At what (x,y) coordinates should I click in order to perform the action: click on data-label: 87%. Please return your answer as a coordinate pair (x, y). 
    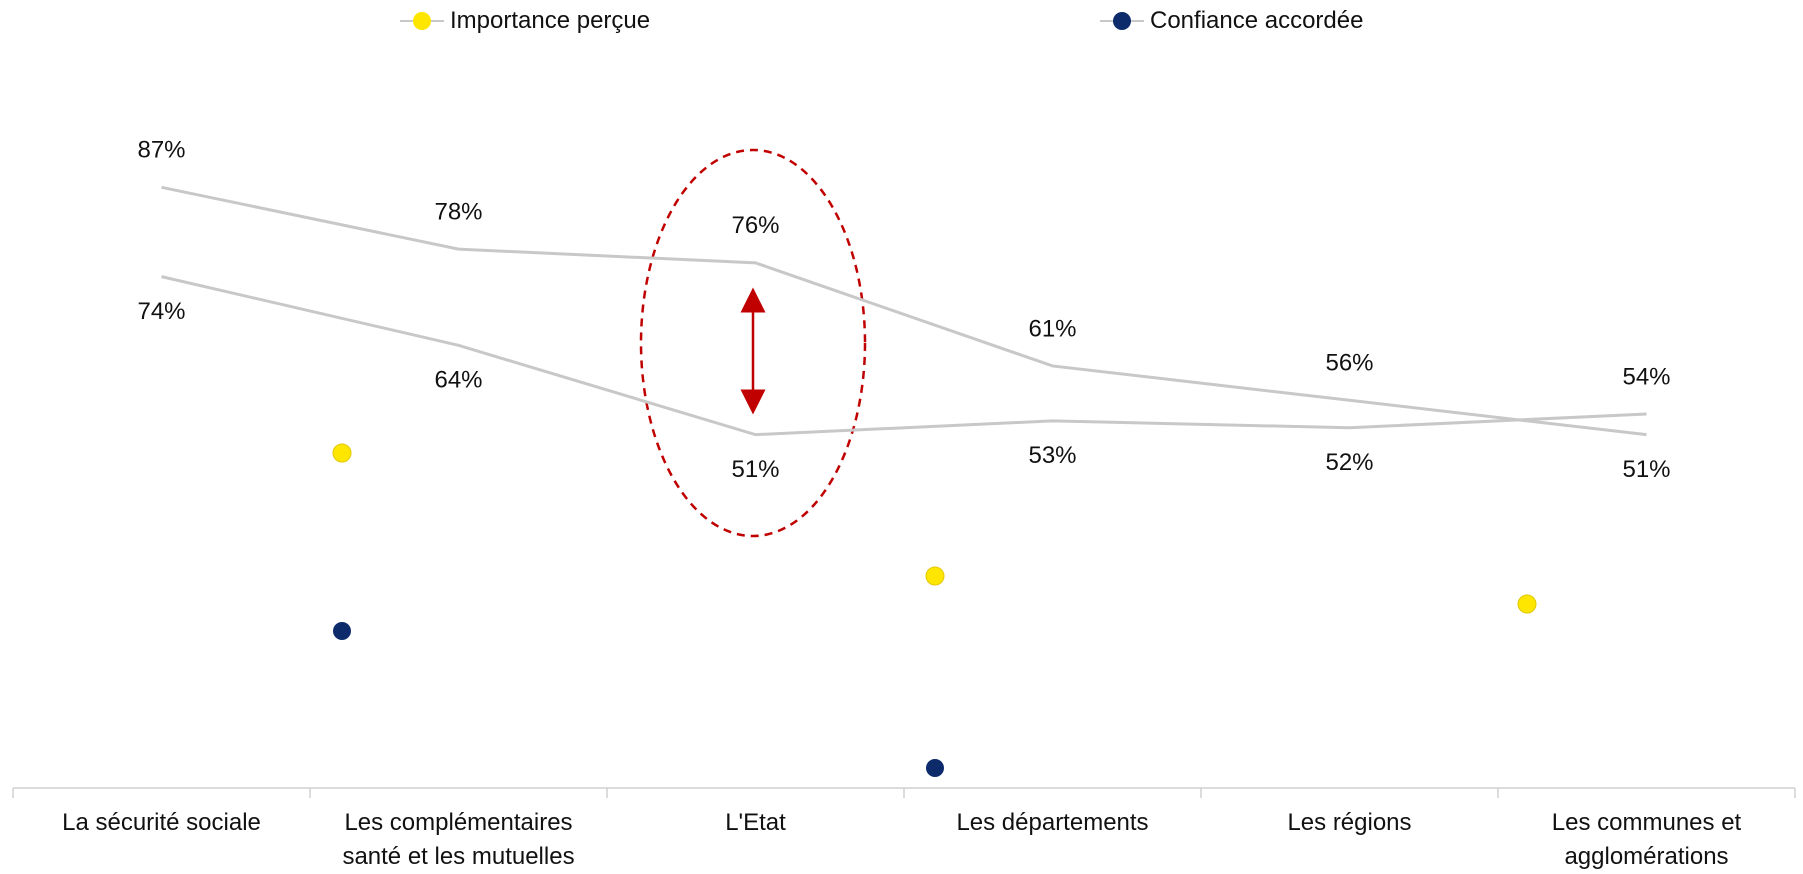
    Looking at the image, I should click on (161, 150).